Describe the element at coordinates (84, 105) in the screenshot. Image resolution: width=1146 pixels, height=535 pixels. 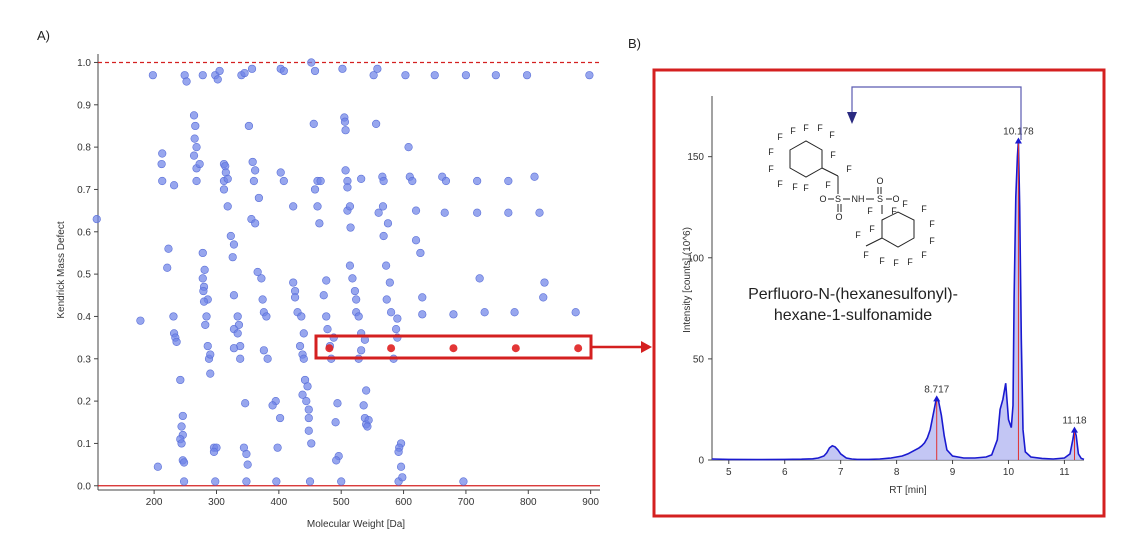
I see `y-tick-label: 0.9` at that location.